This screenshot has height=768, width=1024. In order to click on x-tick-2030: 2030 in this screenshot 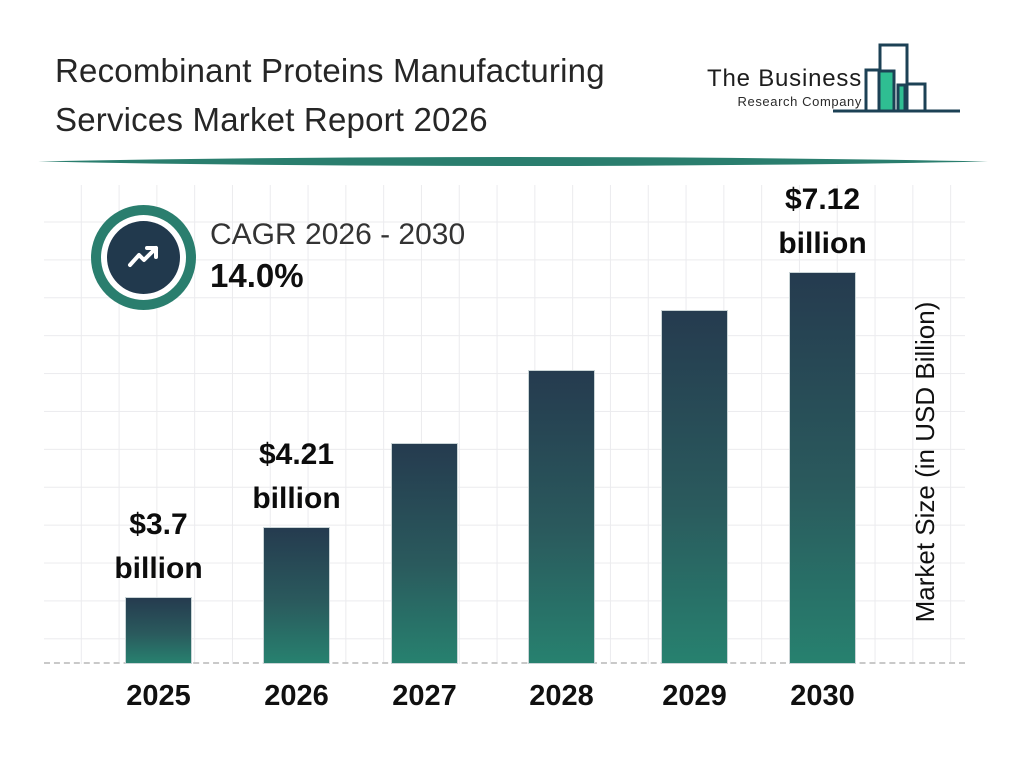, I will do `click(822, 696)`.